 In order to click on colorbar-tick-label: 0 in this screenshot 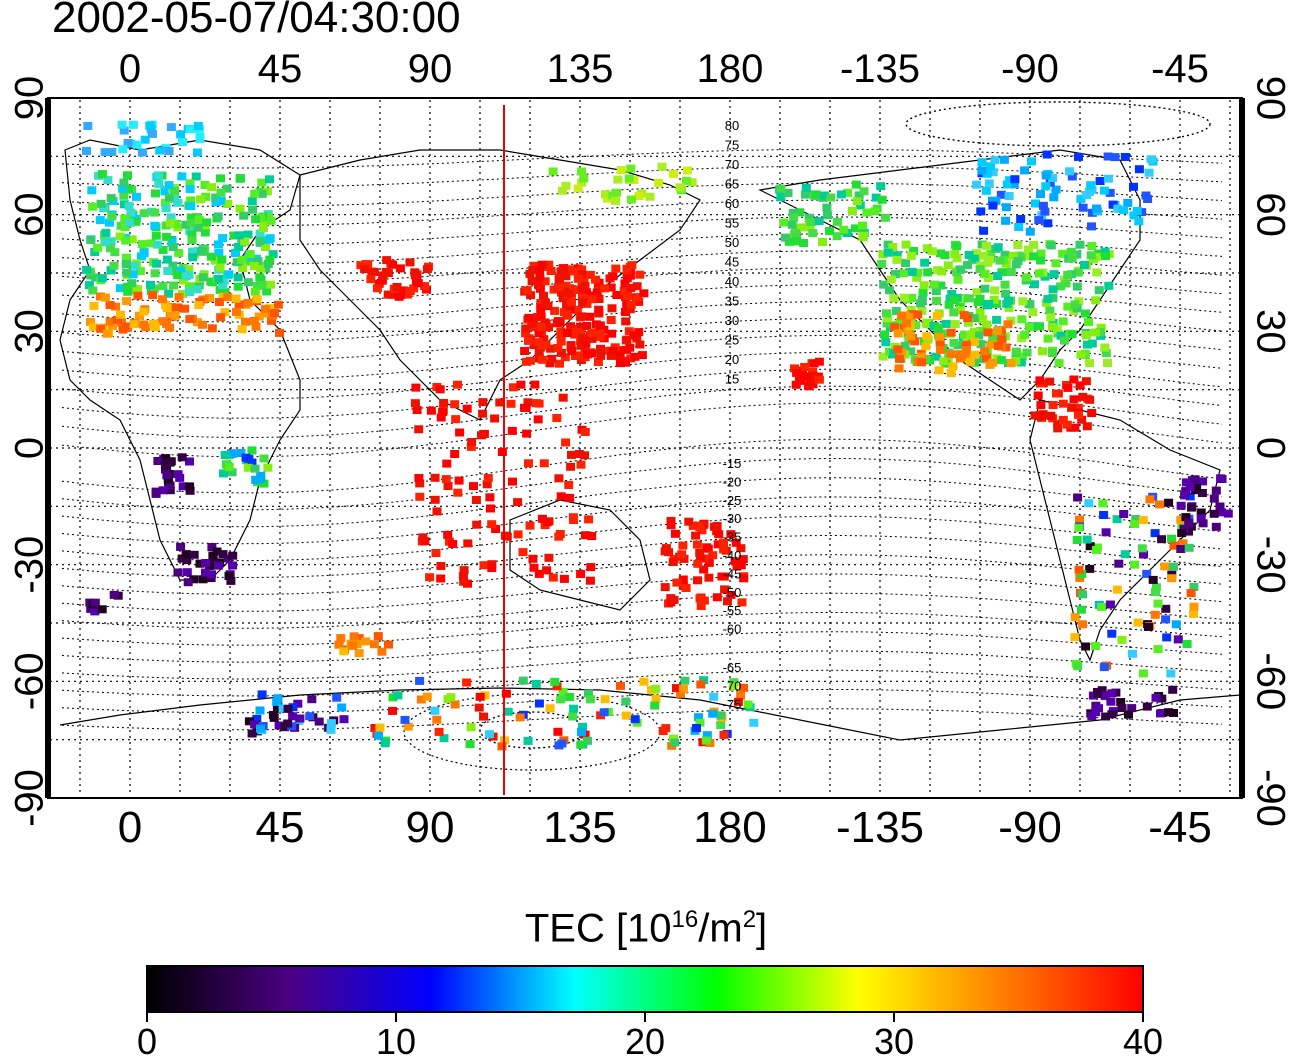, I will do `click(147, 1039)`.